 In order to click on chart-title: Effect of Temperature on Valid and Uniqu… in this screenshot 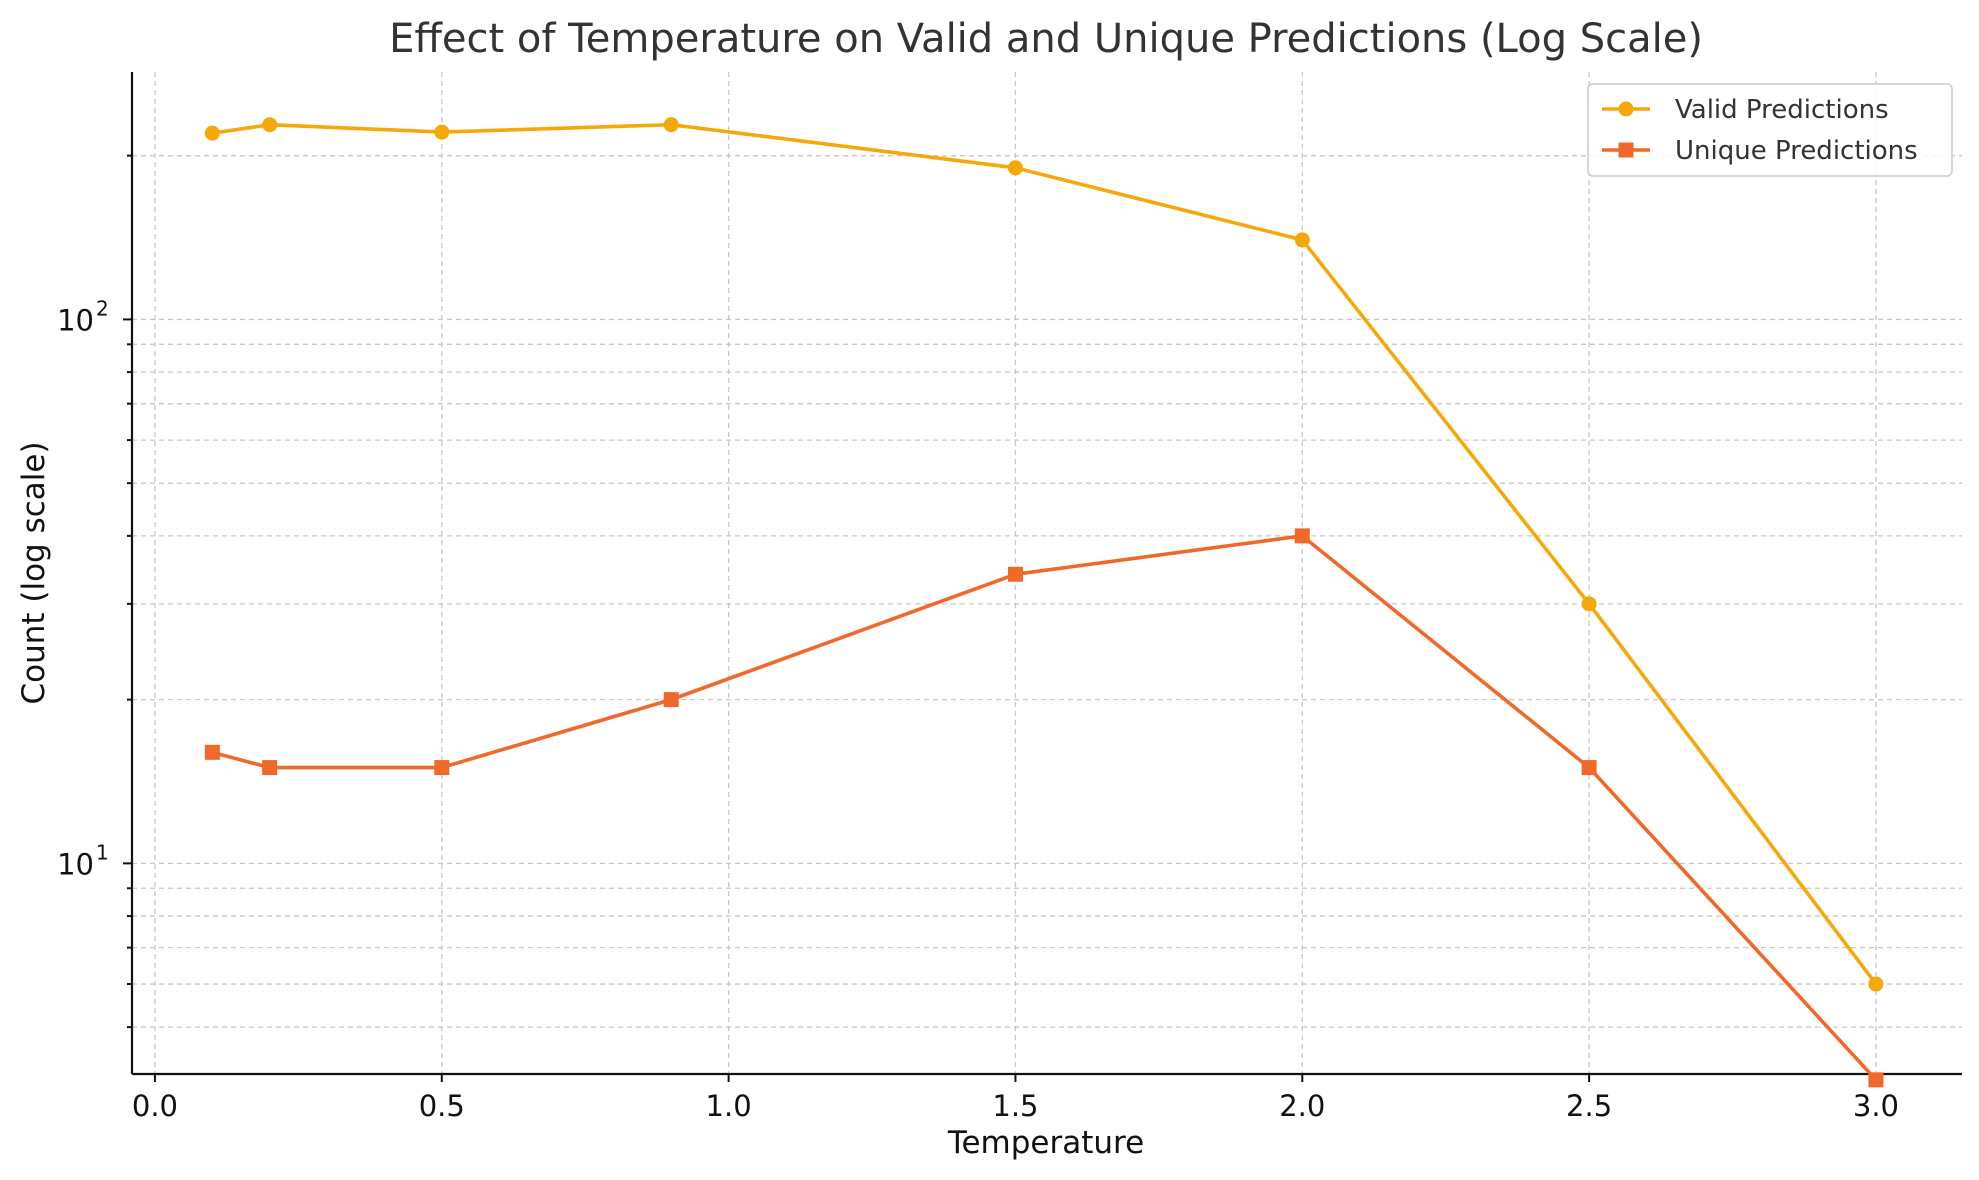, I will do `click(1046, 39)`.